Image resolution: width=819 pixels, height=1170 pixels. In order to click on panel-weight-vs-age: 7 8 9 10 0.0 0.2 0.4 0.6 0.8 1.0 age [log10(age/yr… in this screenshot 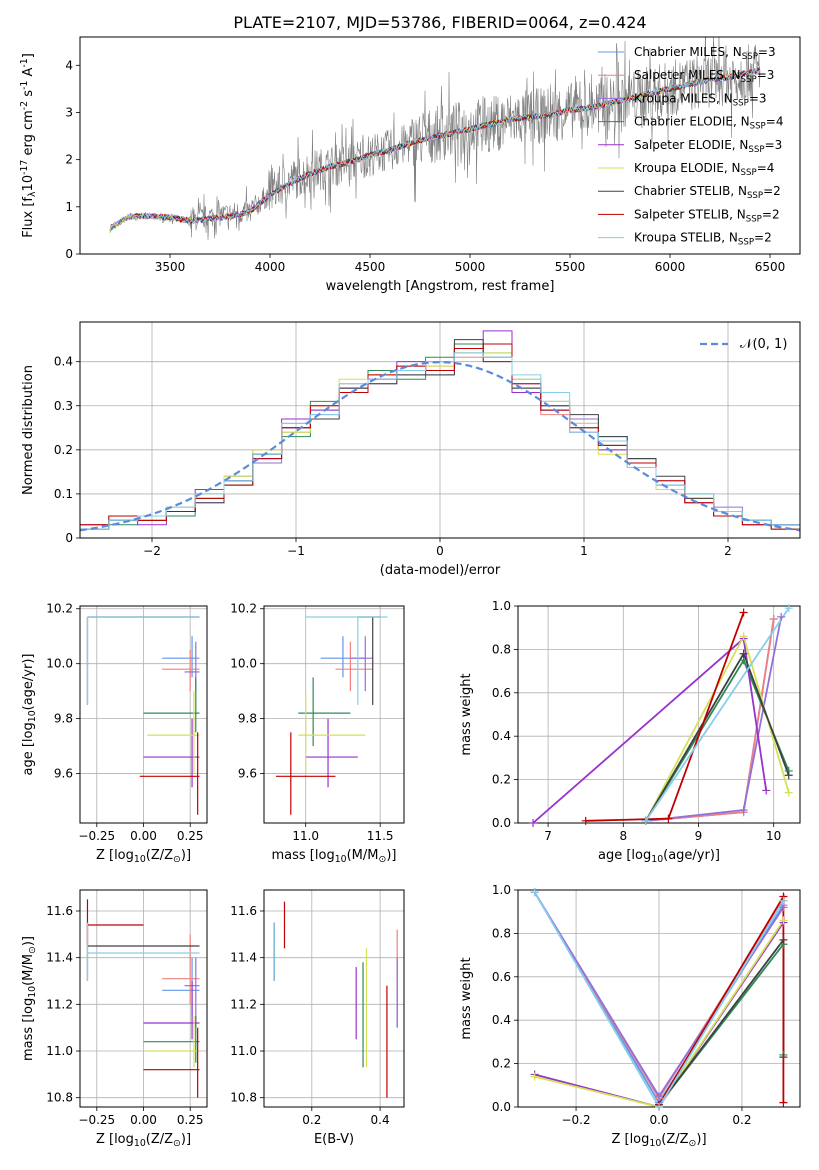, I will do `click(630, 732)`.